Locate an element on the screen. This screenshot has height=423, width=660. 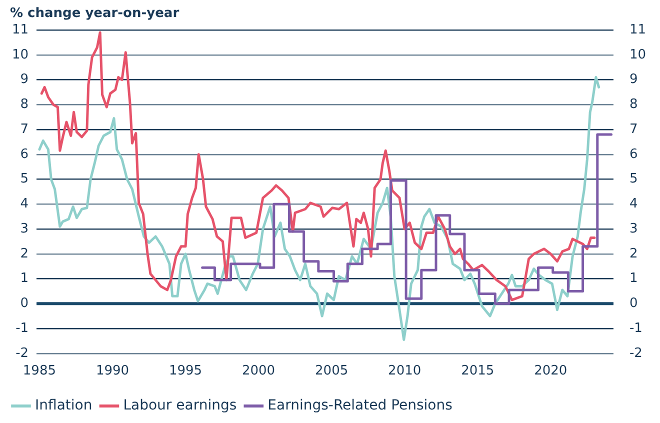
y2-tick-label: 8 is located at coordinates (633, 104).